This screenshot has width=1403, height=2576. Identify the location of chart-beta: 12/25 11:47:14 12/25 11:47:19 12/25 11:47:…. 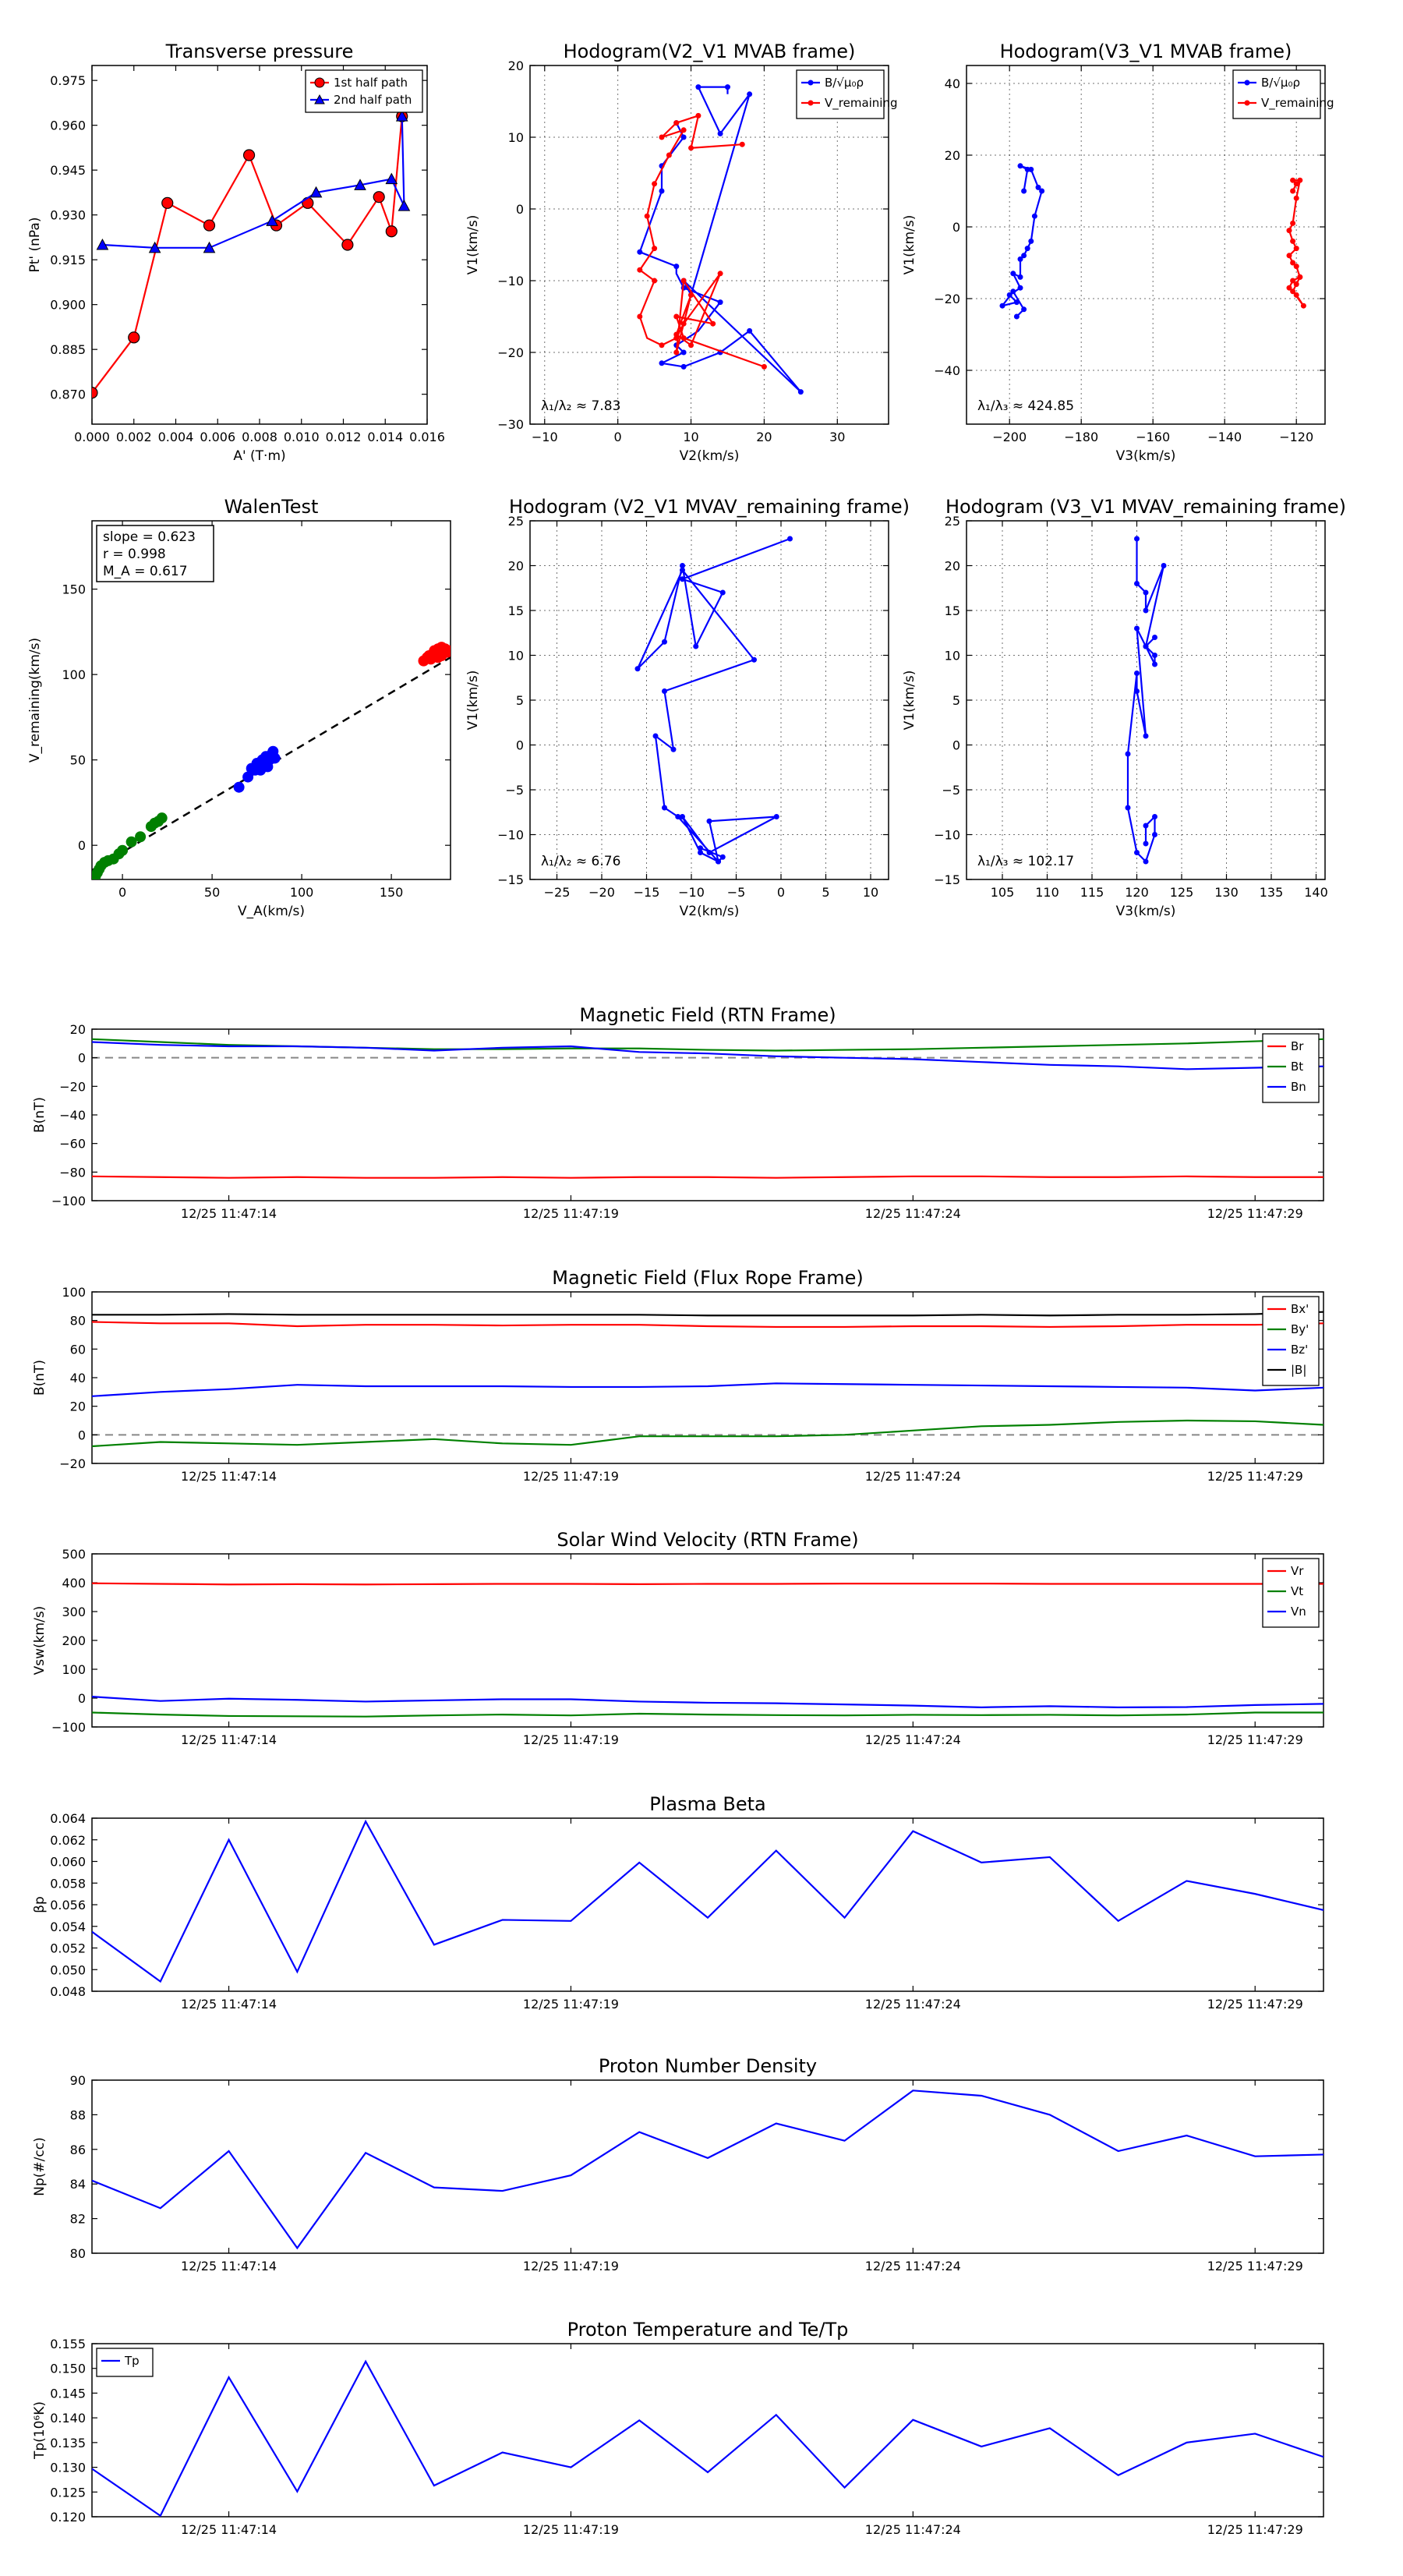
(678, 1902).